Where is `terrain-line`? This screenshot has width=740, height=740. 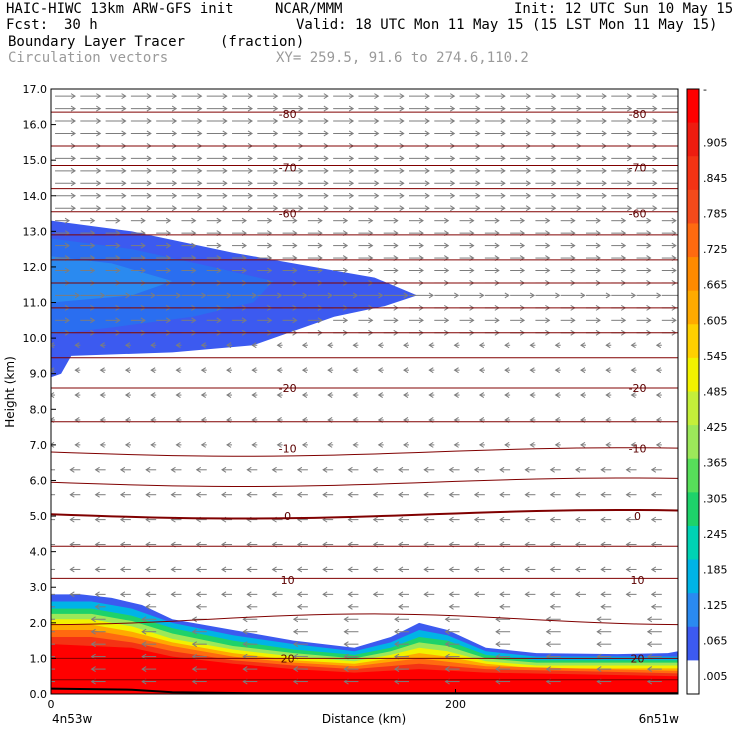 terrain-line is located at coordinates (364, 690).